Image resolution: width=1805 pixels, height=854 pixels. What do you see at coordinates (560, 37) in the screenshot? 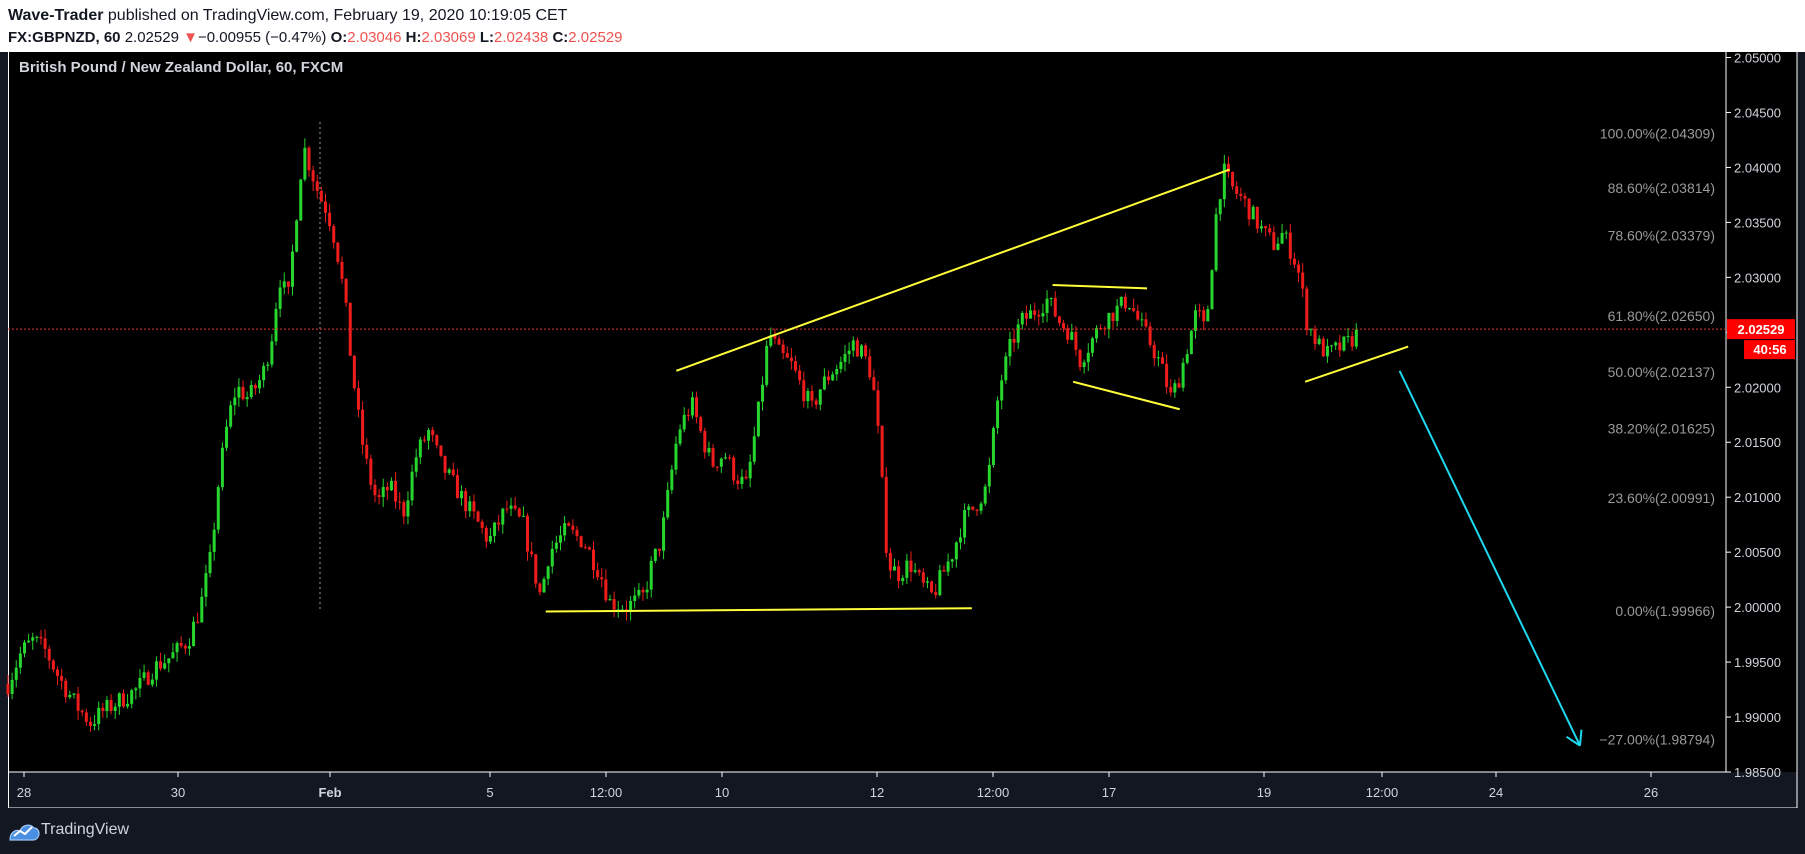
I see `close-label: C:` at bounding box center [560, 37].